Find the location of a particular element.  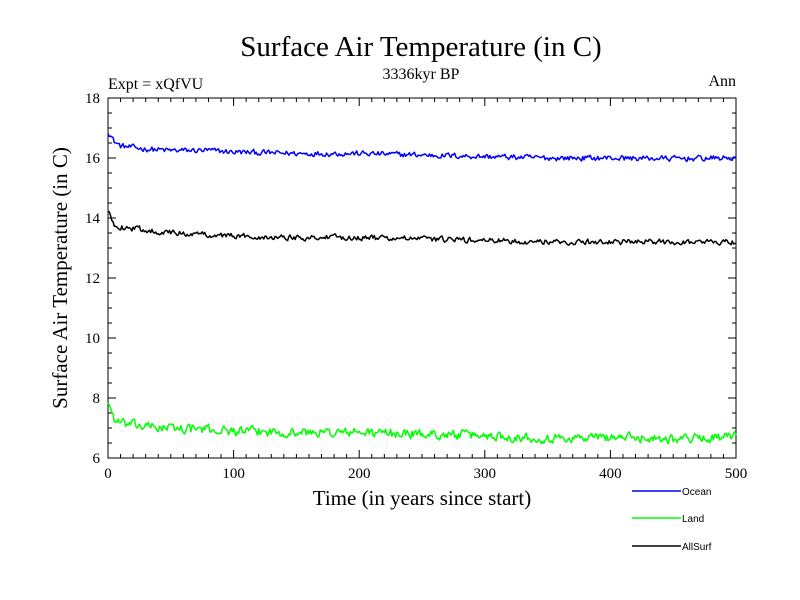

x-tick-label: 0 is located at coordinates (108, 474).